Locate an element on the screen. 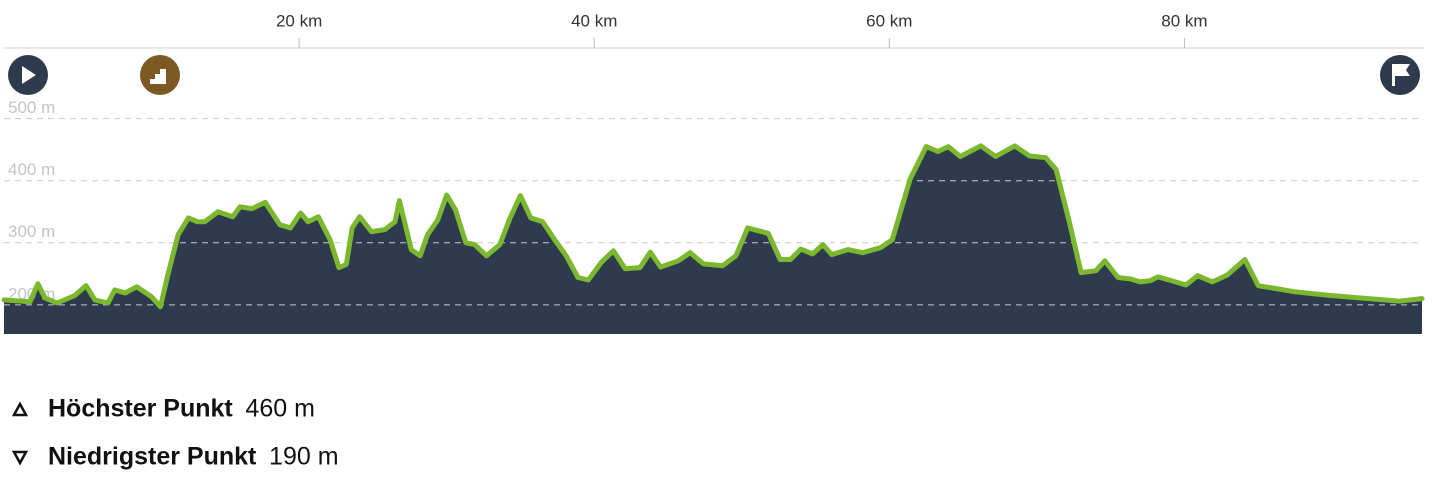 This screenshot has height=490, width=1432. x-tick-label: 20 km is located at coordinates (299, 20).